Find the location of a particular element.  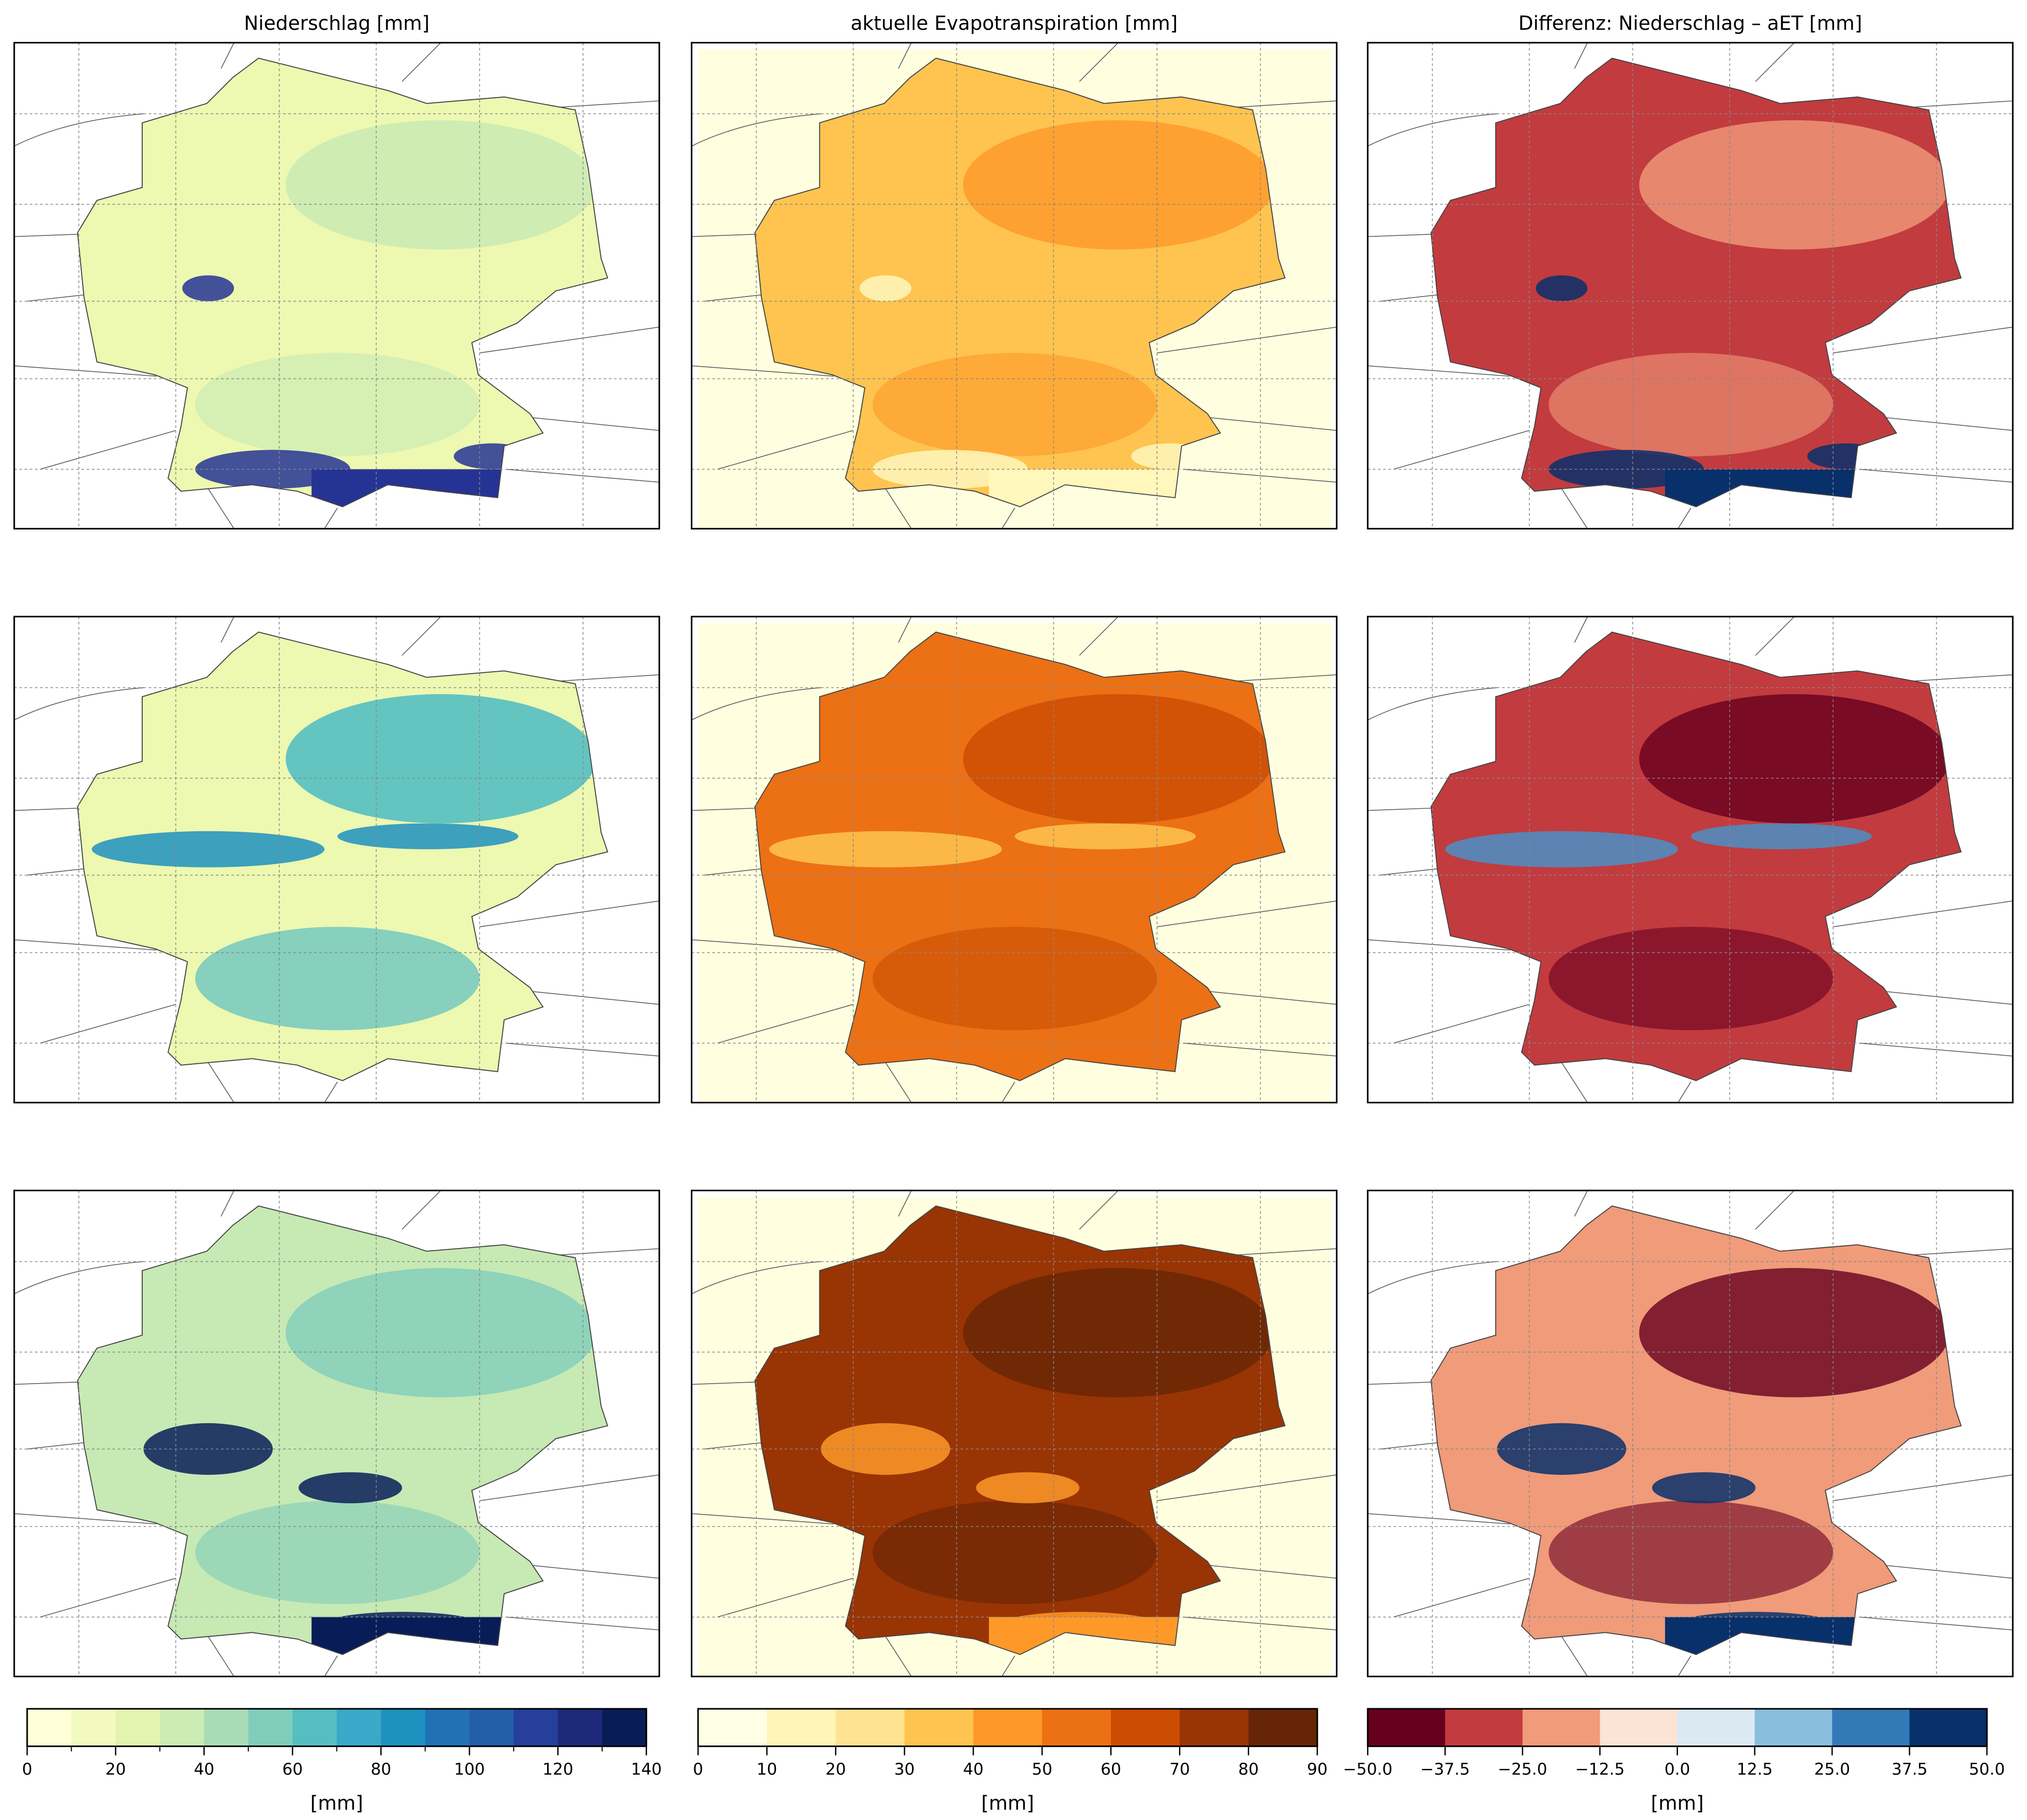

colorbar-tick-label: −25.0 is located at coordinates (1523, 1769).